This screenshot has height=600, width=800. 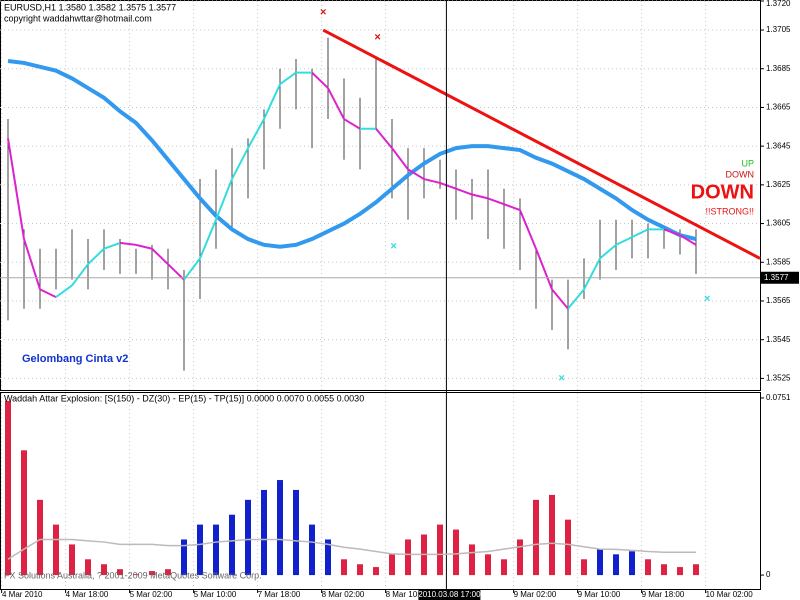 I want to click on indicator-name: Gelombang Cinta v2, so click(x=75, y=359).